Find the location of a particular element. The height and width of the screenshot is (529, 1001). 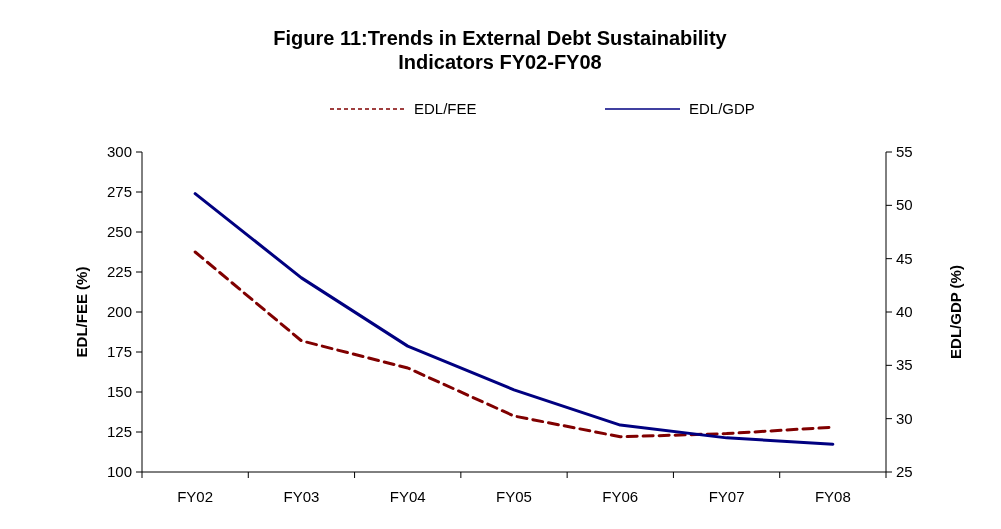

y2-tick-label: 40 is located at coordinates (904, 311).